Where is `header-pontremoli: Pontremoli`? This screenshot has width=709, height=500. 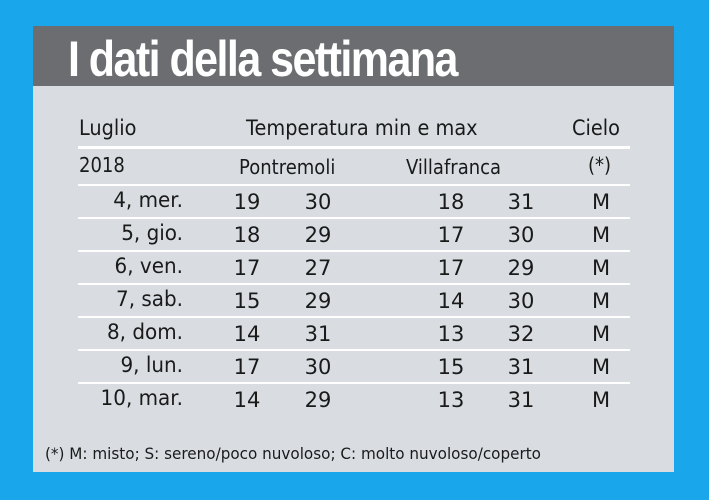 header-pontremoli: Pontremoli is located at coordinates (287, 167).